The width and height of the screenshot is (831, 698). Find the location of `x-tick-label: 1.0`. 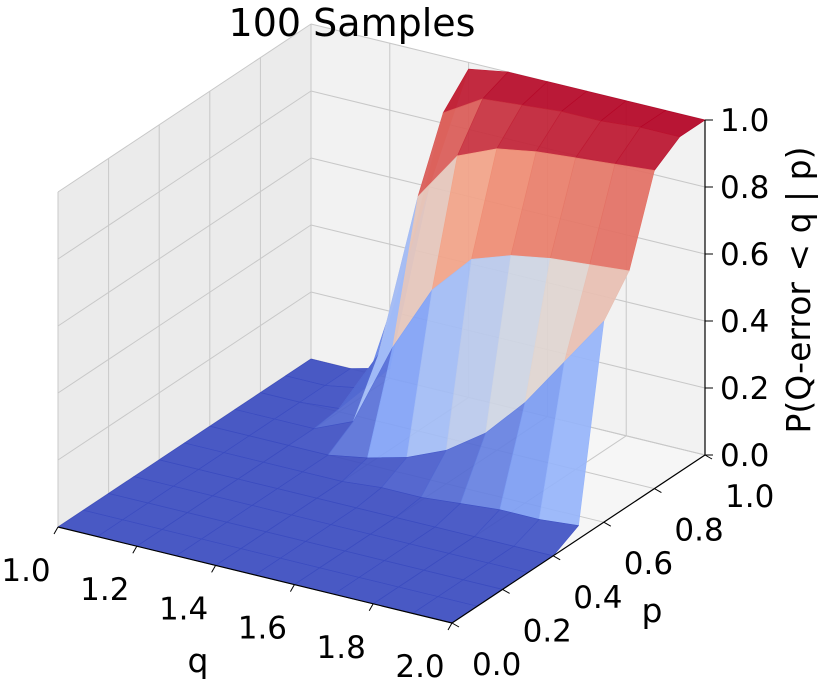

x-tick-label: 1.0 is located at coordinates (25, 571).